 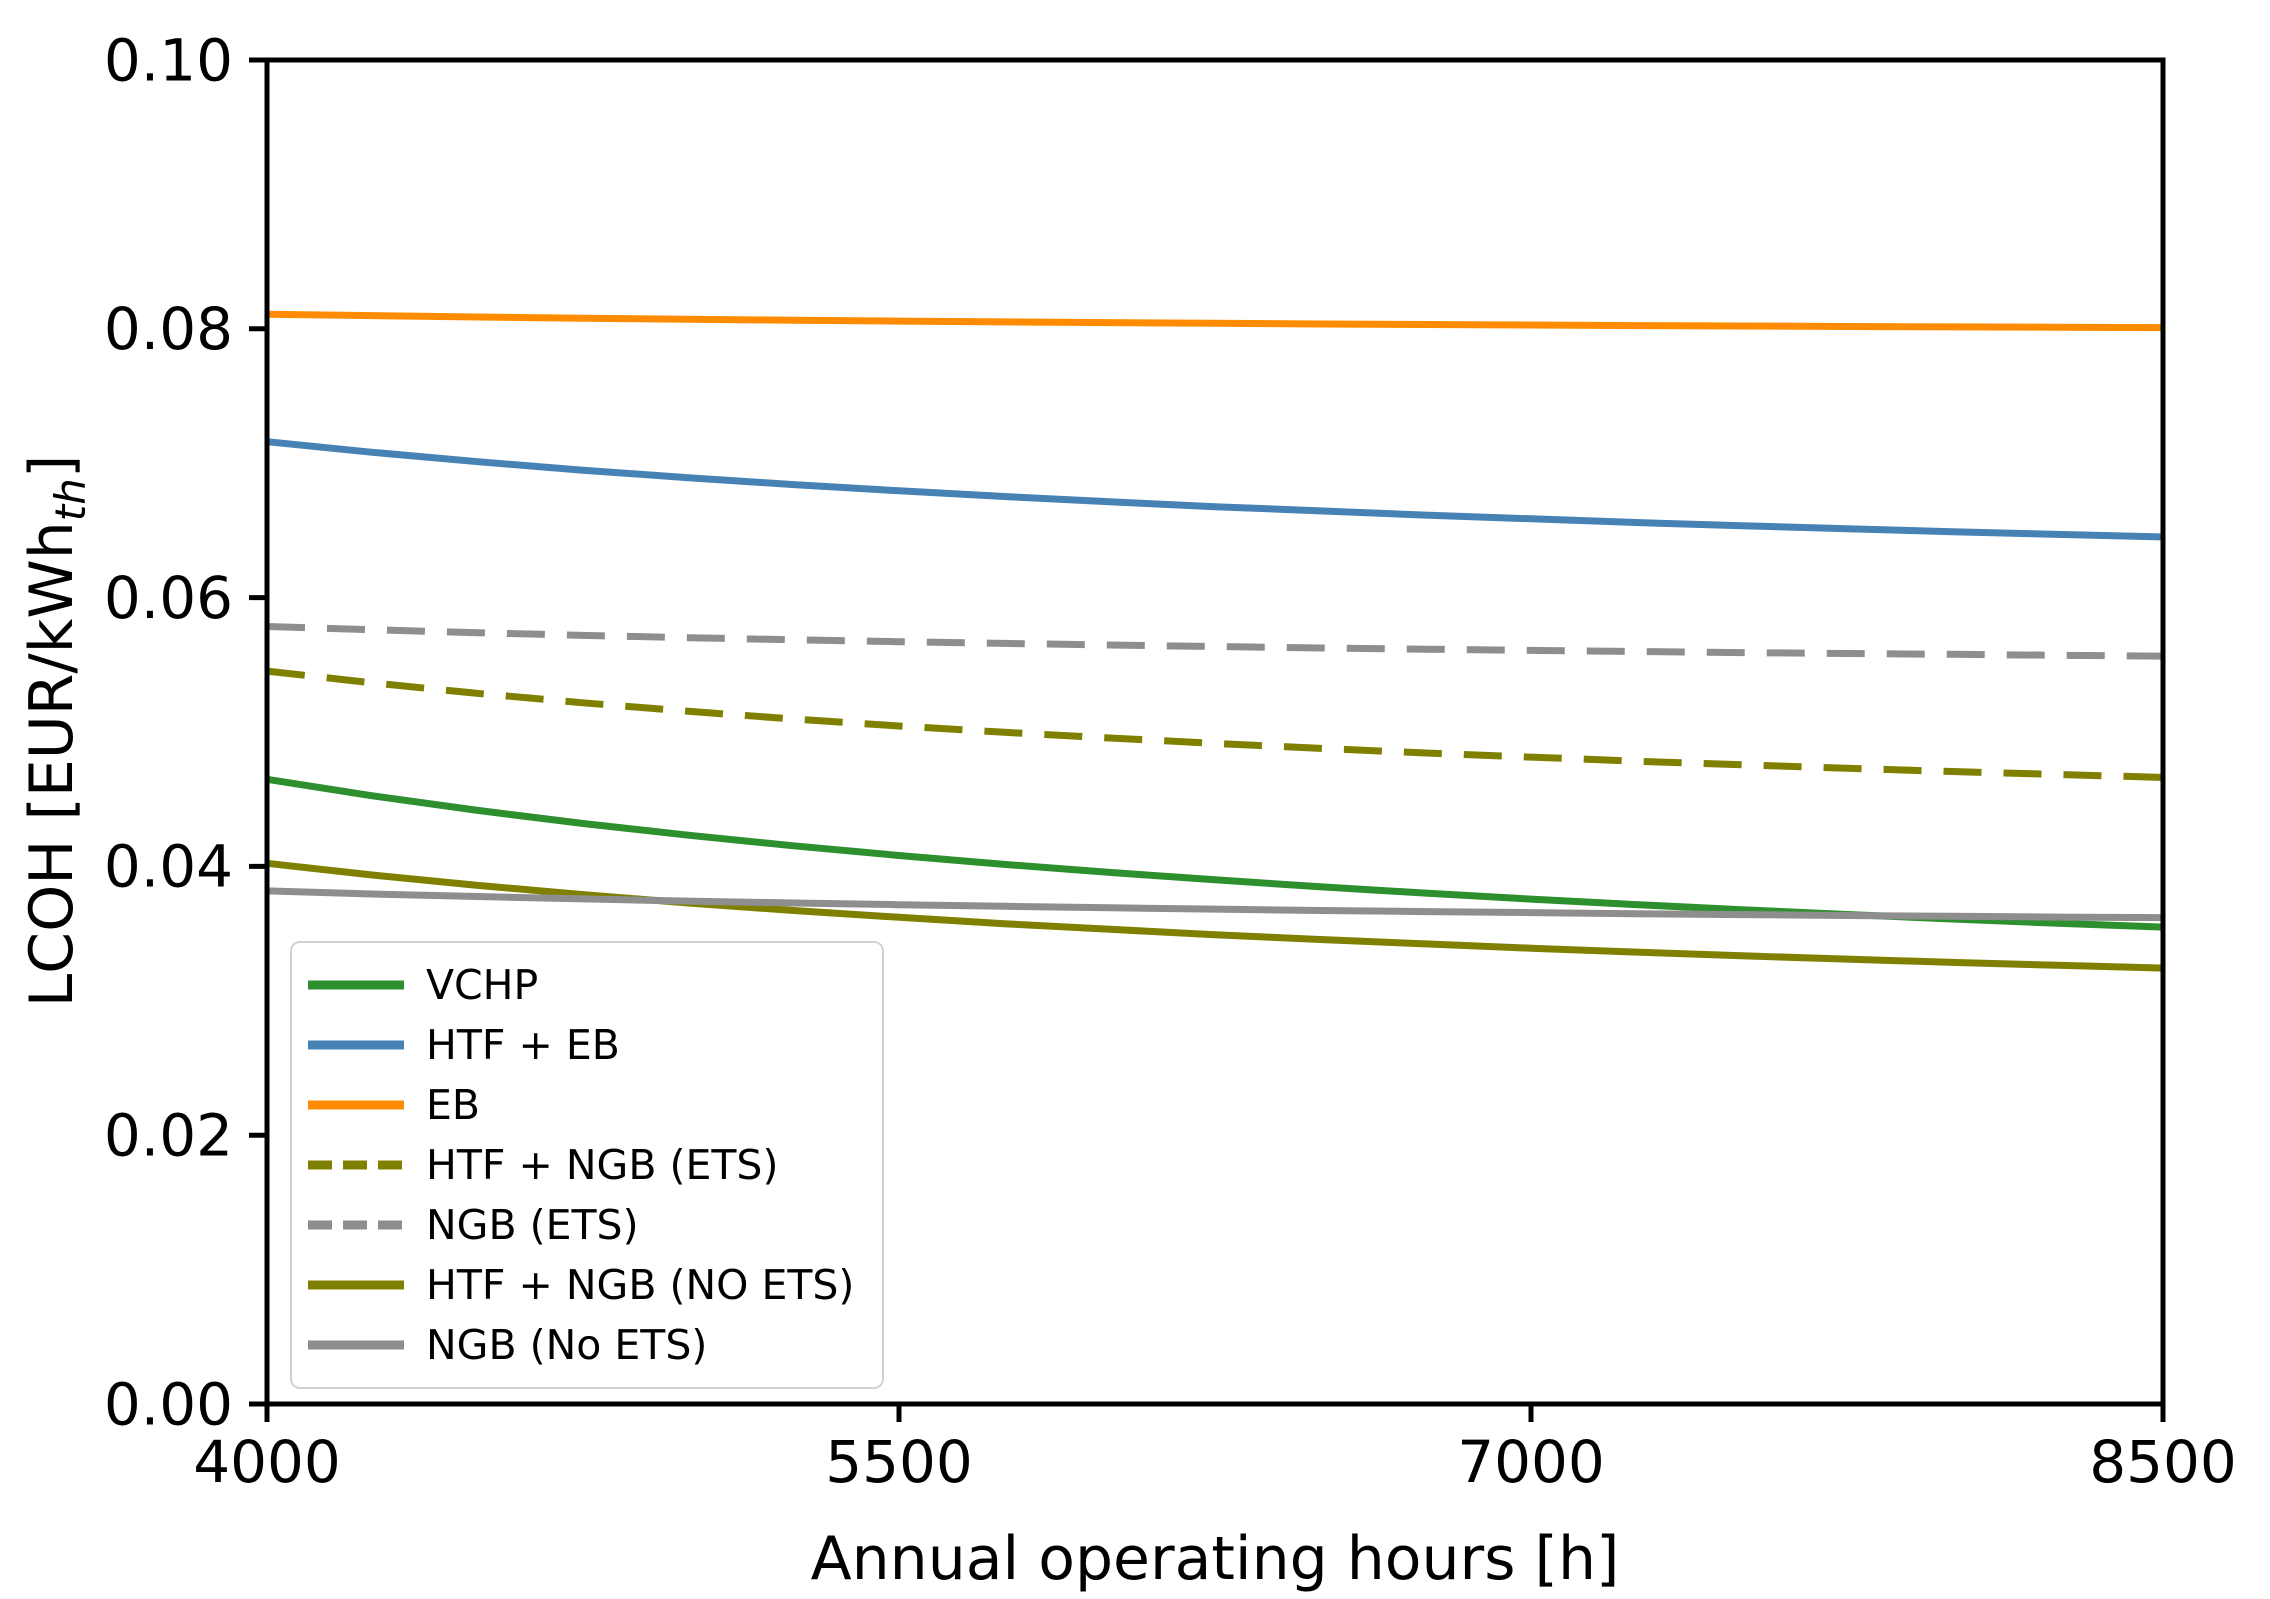 What do you see at coordinates (567, 1345) in the screenshot?
I see `legend-label: NGB (No ETS)` at bounding box center [567, 1345].